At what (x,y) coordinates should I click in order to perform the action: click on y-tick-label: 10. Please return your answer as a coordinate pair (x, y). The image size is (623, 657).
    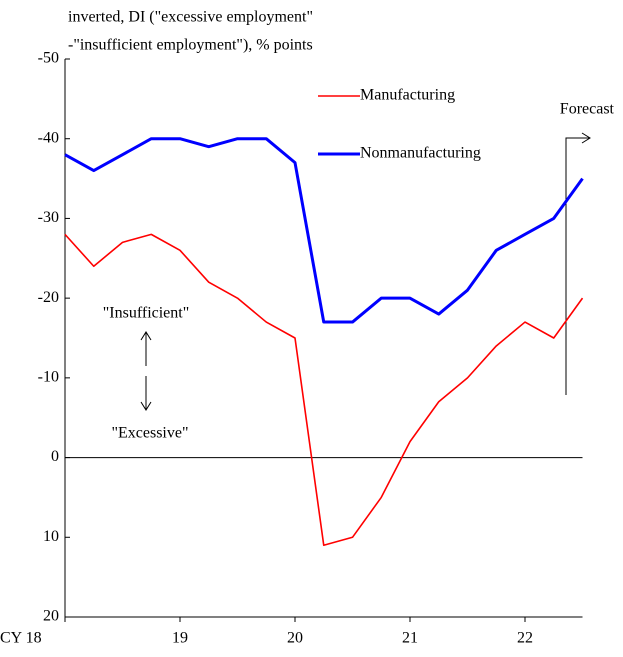
    Looking at the image, I should click on (51, 536).